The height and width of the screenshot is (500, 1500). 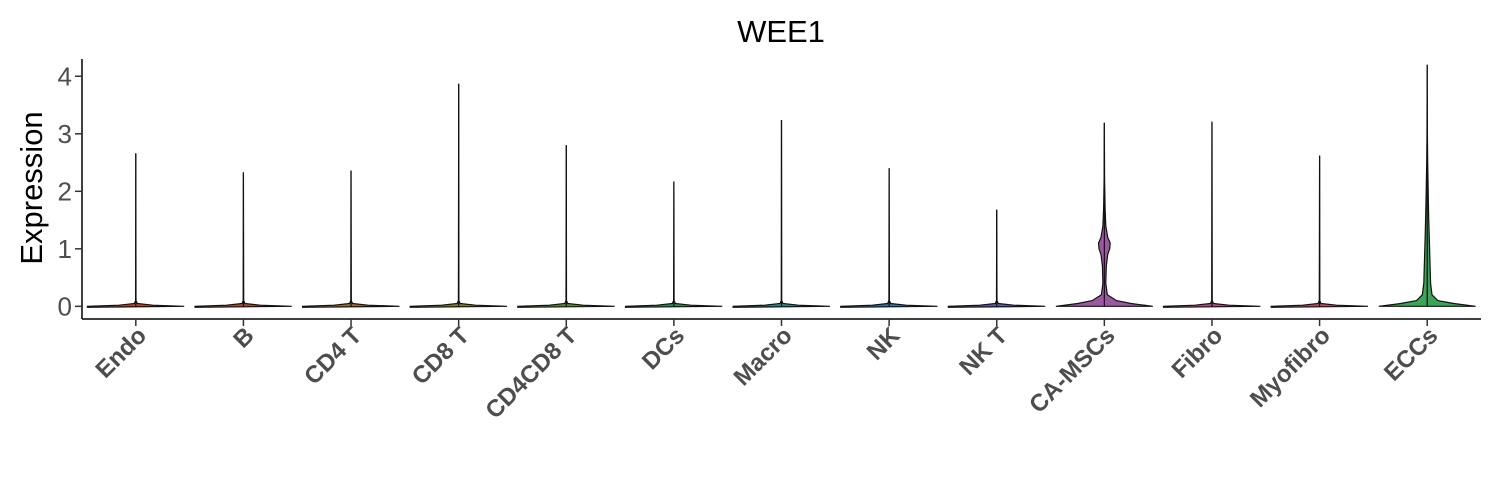 What do you see at coordinates (333, 356) in the screenshot?
I see `x-tick-label: CD4 T` at bounding box center [333, 356].